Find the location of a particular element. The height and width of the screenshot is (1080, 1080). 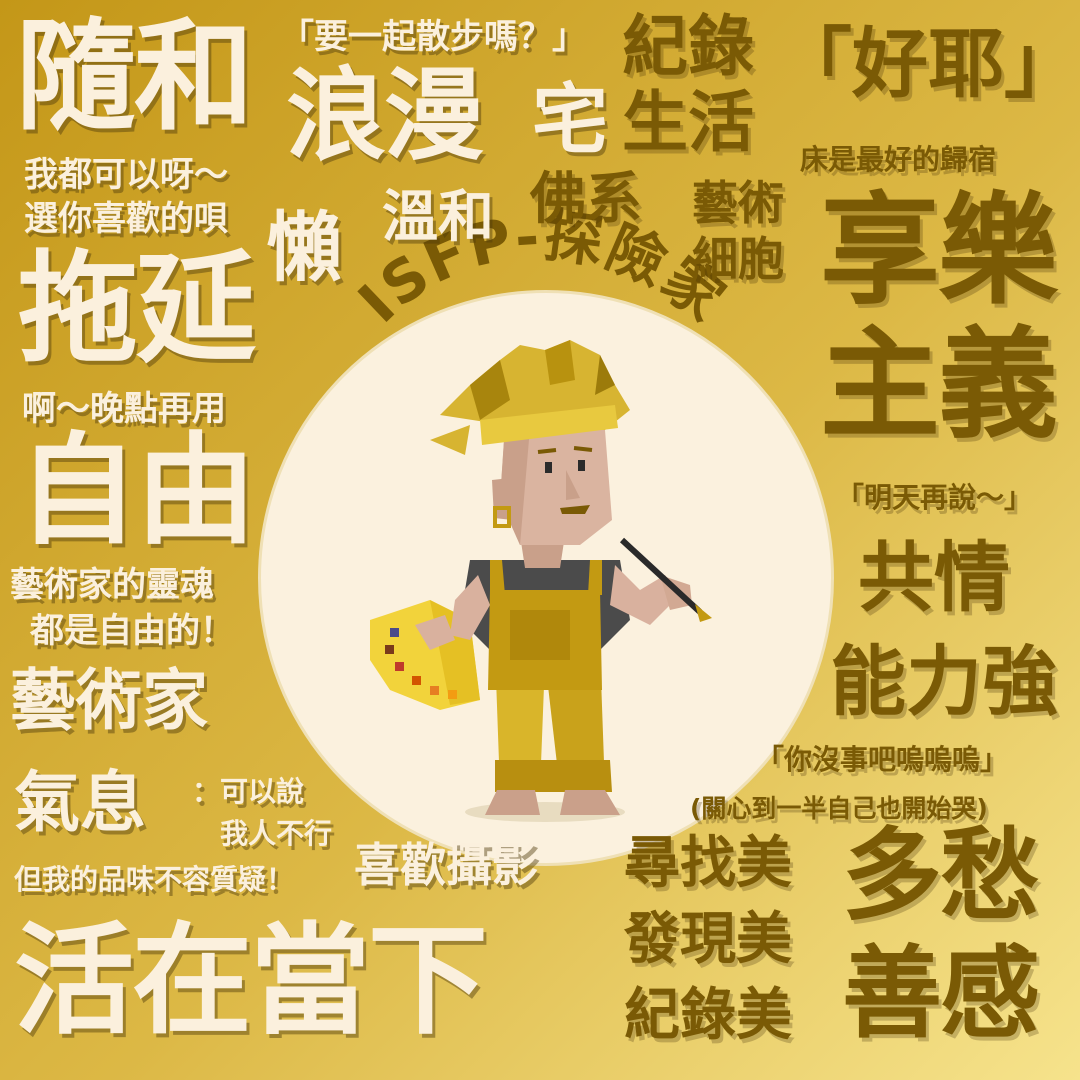

word-anything-ok: 我都可以呀～ is located at coordinates (126, 175).